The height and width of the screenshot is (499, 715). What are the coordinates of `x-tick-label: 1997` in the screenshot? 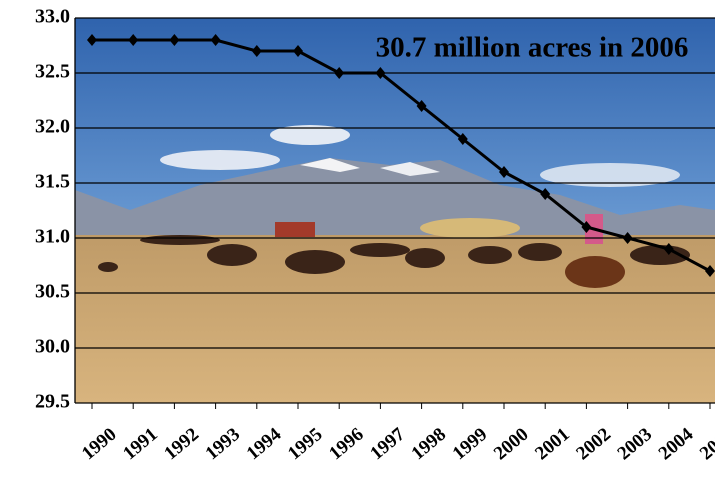 It's located at (387, 444).